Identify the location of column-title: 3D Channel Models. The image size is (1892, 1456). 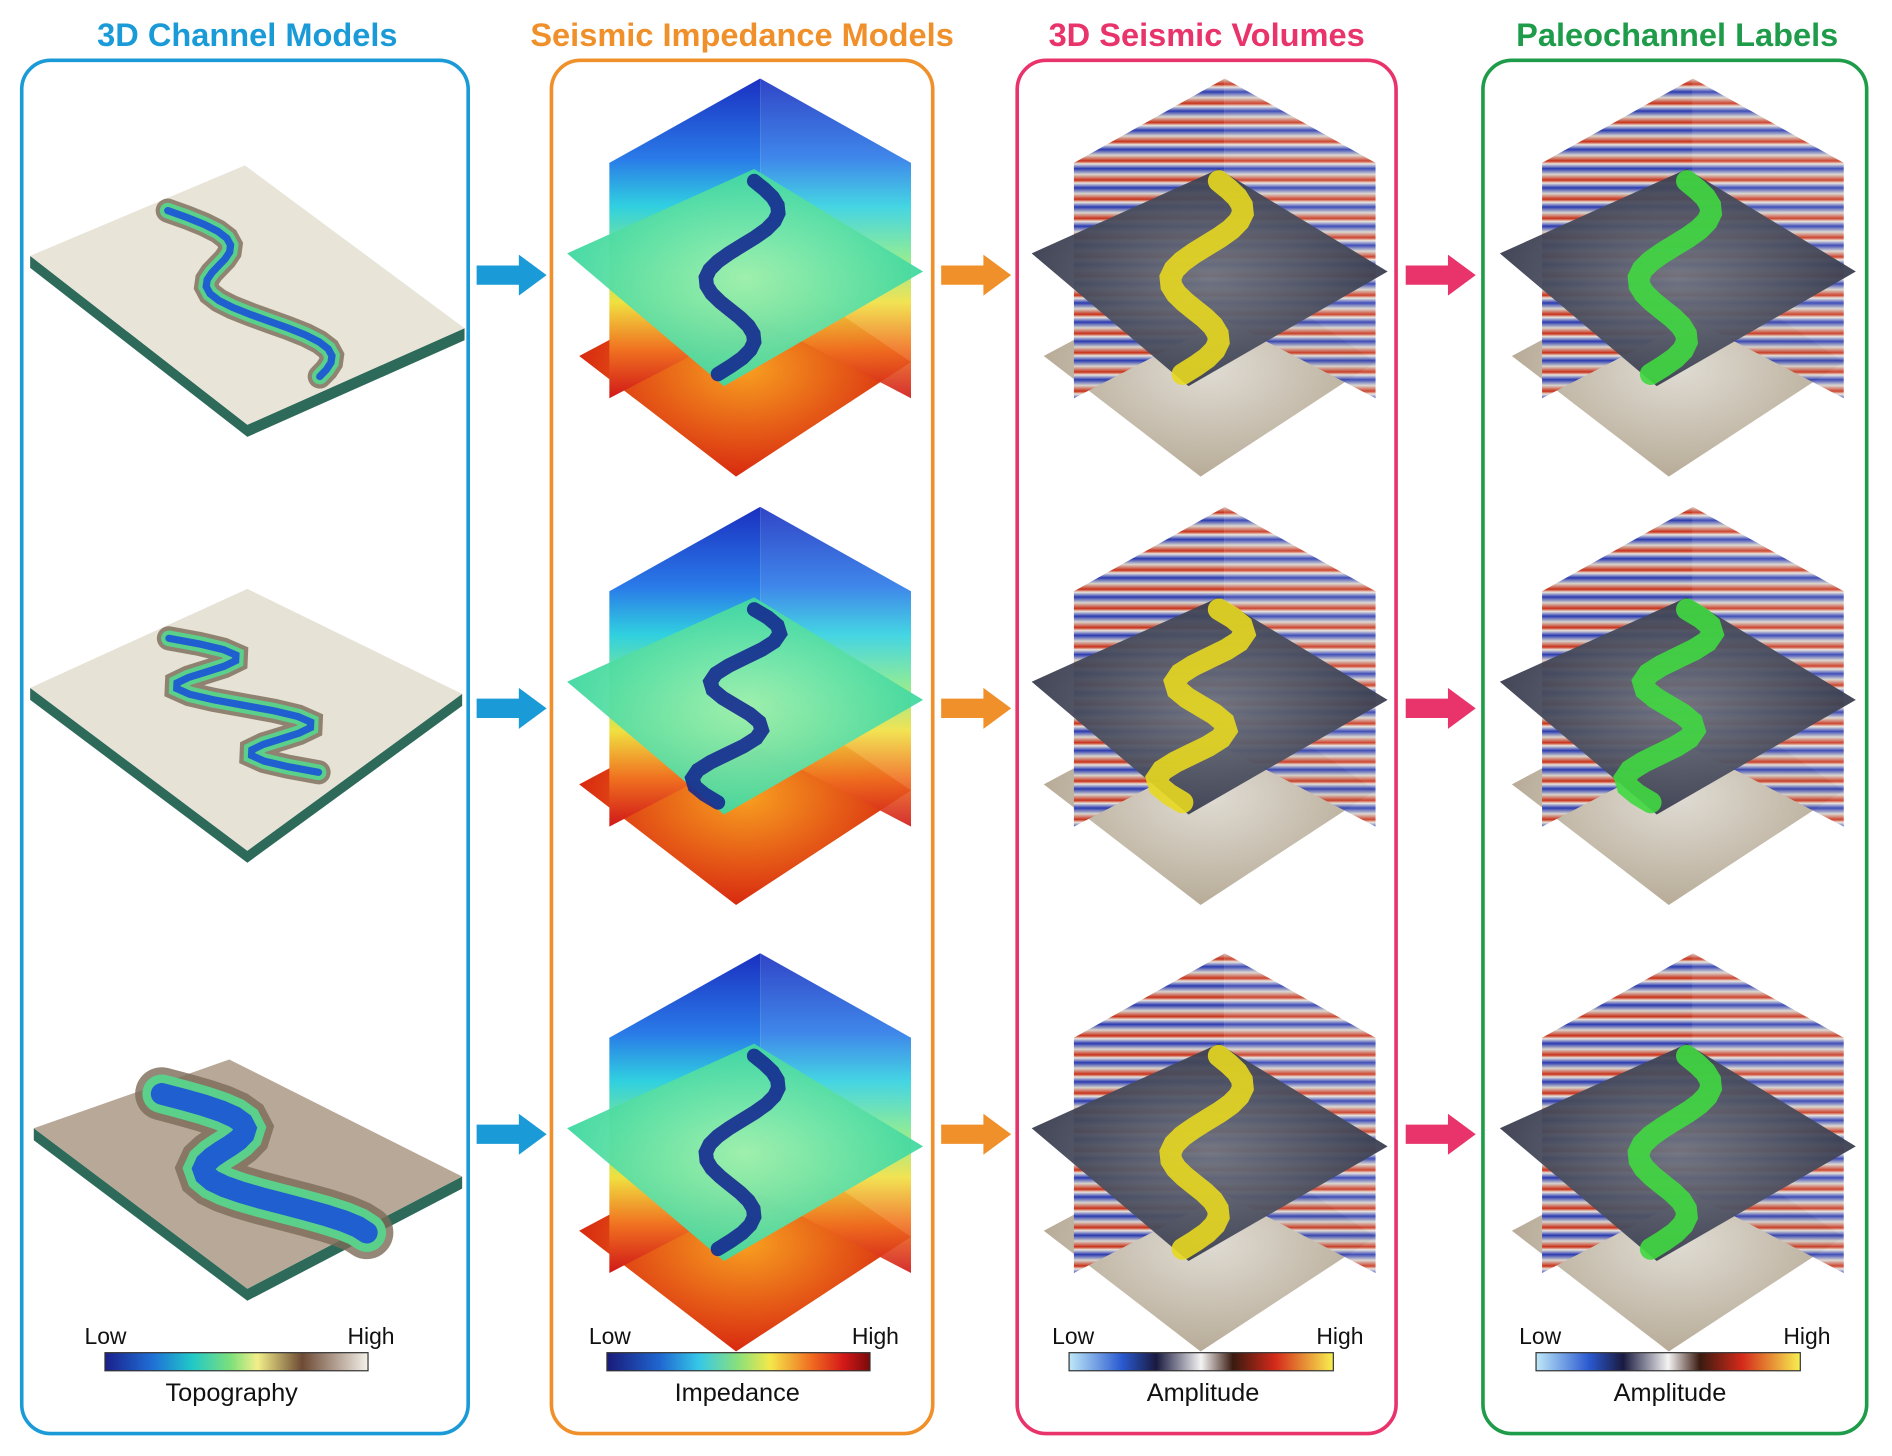
(247, 35).